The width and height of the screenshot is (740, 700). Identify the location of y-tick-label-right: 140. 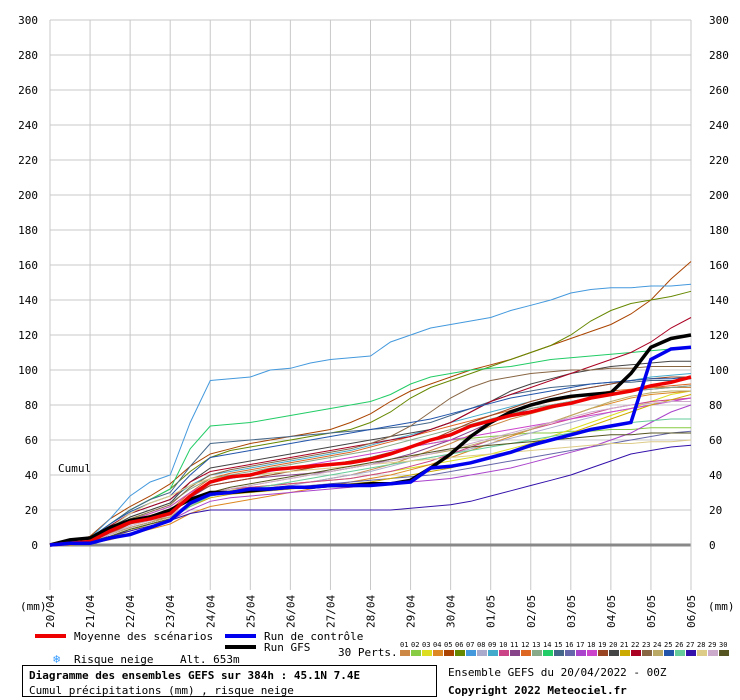
(719, 300).